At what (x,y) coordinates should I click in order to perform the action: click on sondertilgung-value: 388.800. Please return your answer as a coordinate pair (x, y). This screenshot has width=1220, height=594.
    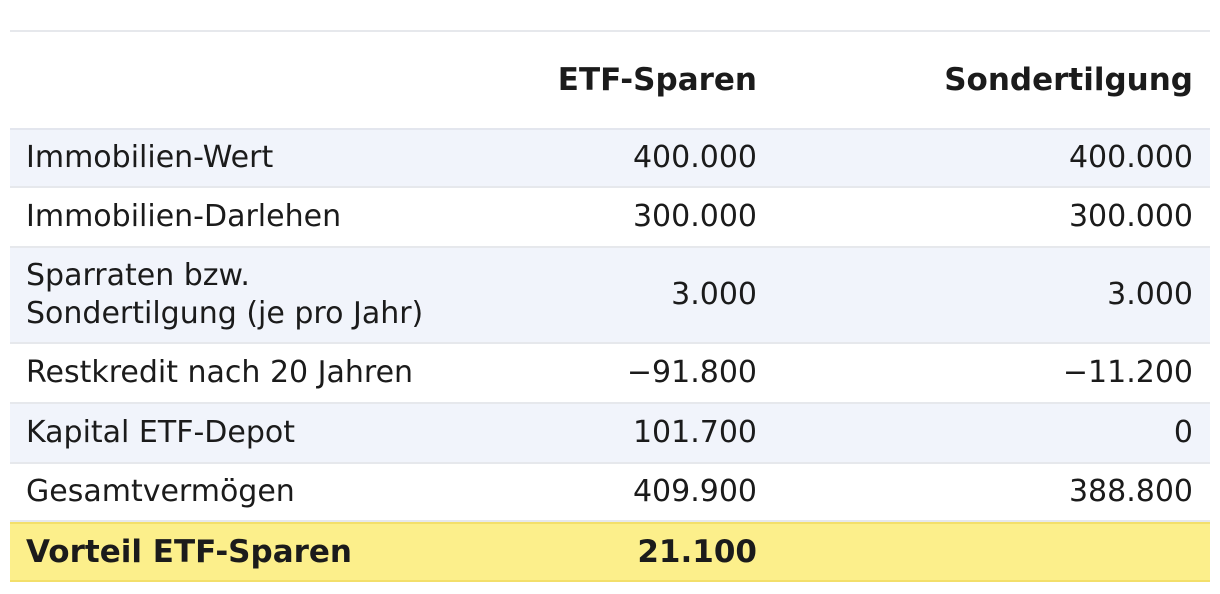
    Looking at the image, I should click on (1130, 491).